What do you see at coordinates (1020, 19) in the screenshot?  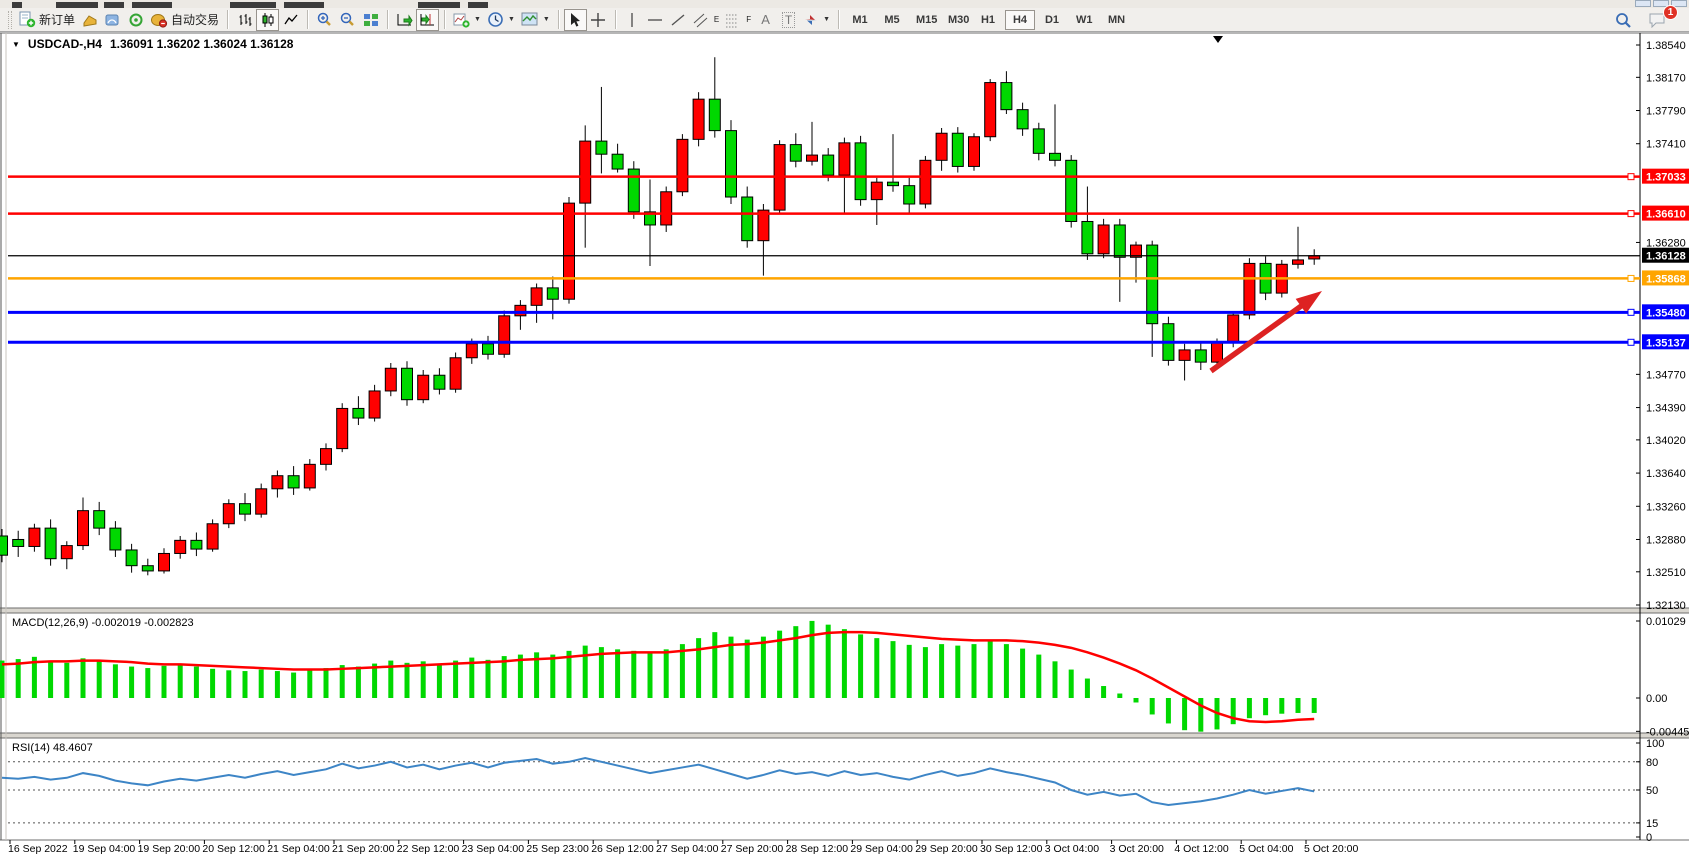 I see `timeframe-button-H4: H4` at bounding box center [1020, 19].